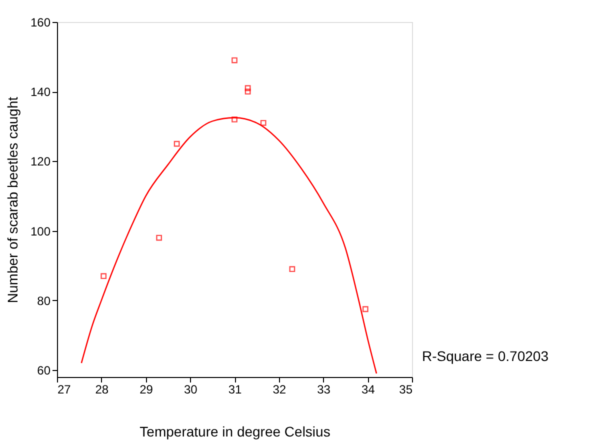 This screenshot has height=443, width=602. What do you see at coordinates (44, 301) in the screenshot?
I see `y-tick-label: 80` at bounding box center [44, 301].